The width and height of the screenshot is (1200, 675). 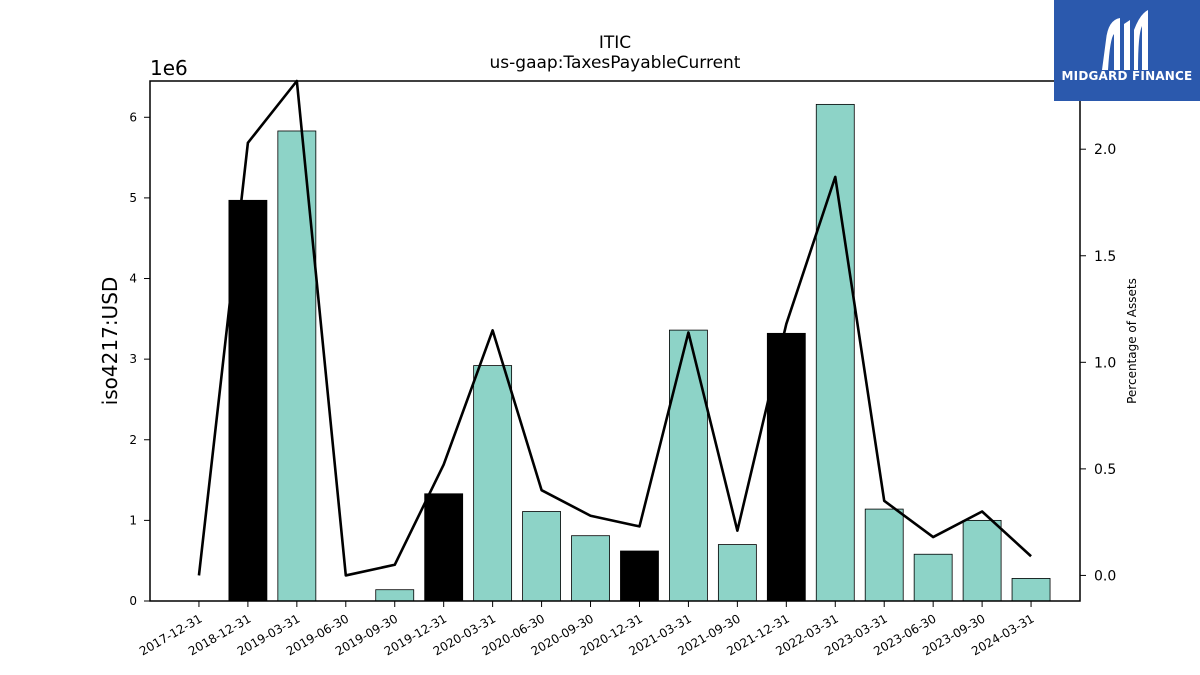 What do you see at coordinates (1105, 470) in the screenshot?
I see `y2-tick-label: 0.5` at bounding box center [1105, 470].